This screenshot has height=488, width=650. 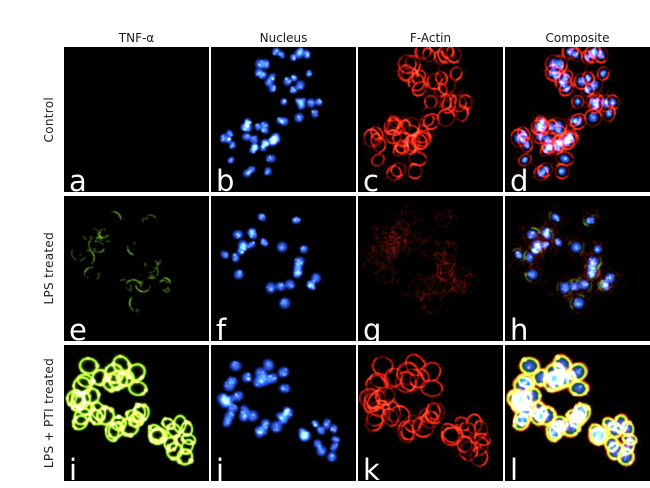 I want to click on panel-c: c, so click(x=430, y=119).